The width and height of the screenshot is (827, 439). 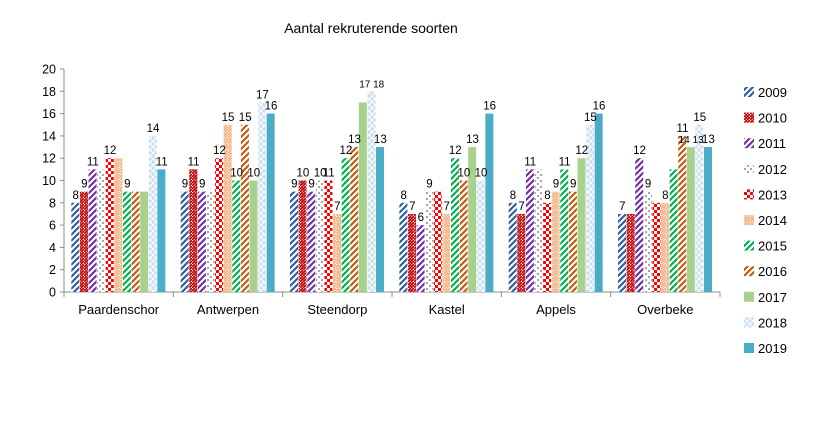 What do you see at coordinates (49, 159) in the screenshot?
I see `y-tick-label: 12` at bounding box center [49, 159].